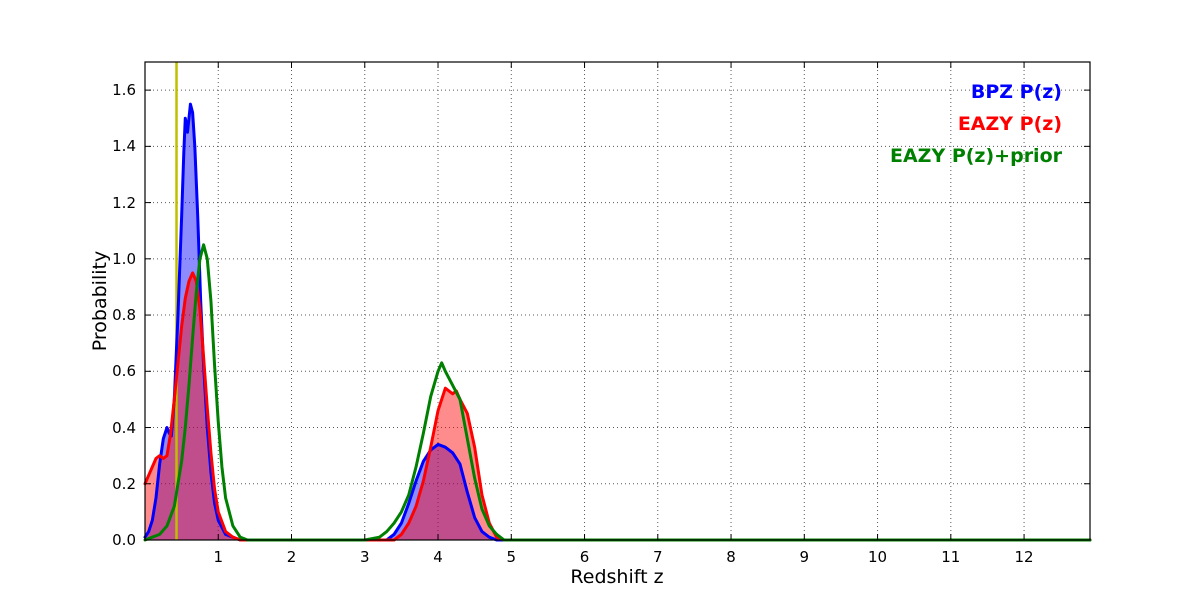 The image size is (1200, 600). I want to click on y-tick-label: 0.2, so click(124, 483).